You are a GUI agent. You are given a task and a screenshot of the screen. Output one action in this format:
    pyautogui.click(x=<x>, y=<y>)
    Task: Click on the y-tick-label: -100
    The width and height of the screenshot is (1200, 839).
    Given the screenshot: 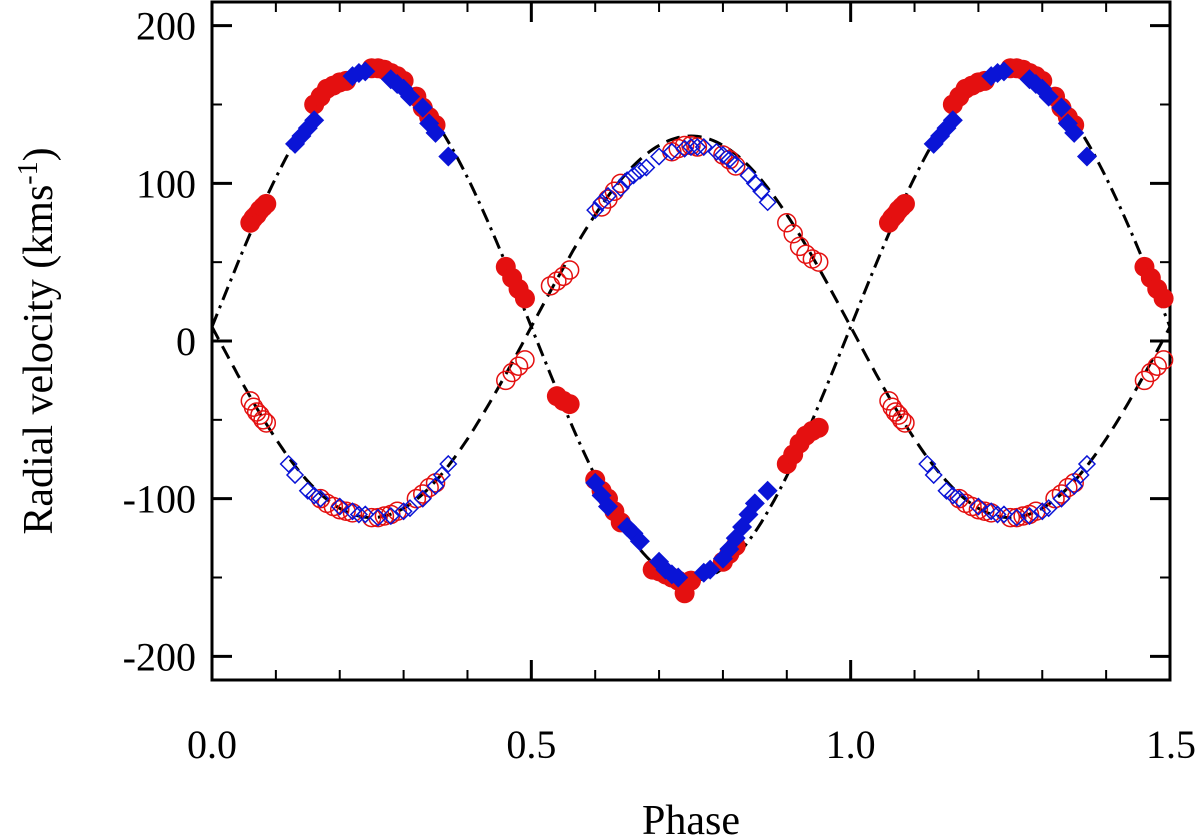 What is the action you would take?
    pyautogui.click(x=159, y=499)
    